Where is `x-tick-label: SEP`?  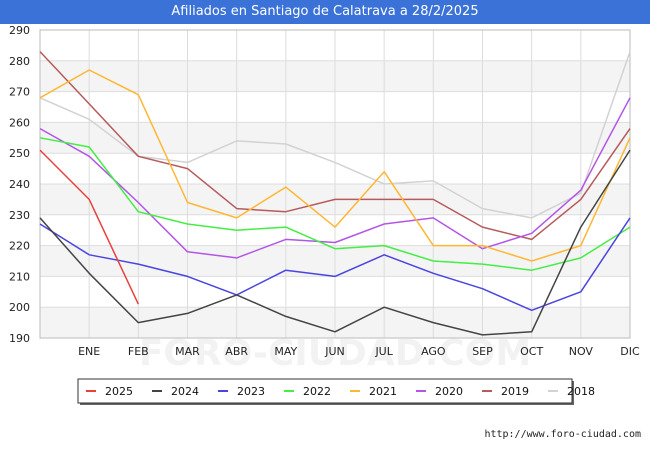 x-tick-label: SEP is located at coordinates (482, 351).